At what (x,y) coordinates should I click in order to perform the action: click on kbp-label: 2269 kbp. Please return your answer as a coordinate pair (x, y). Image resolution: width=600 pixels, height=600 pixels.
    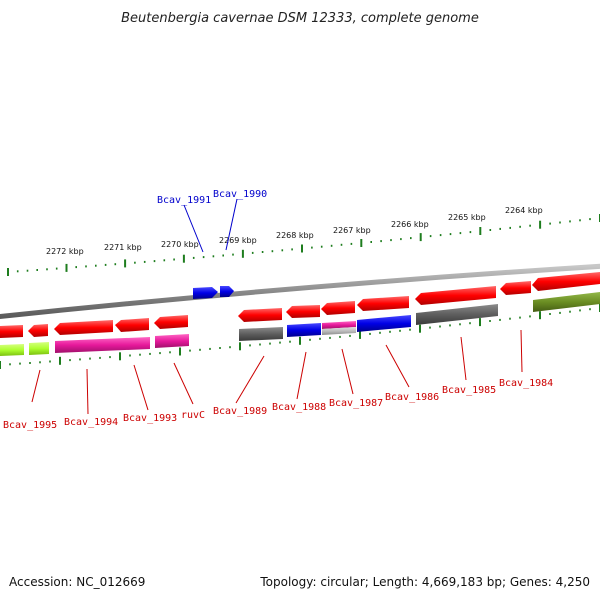
    Looking at the image, I should click on (238, 240).